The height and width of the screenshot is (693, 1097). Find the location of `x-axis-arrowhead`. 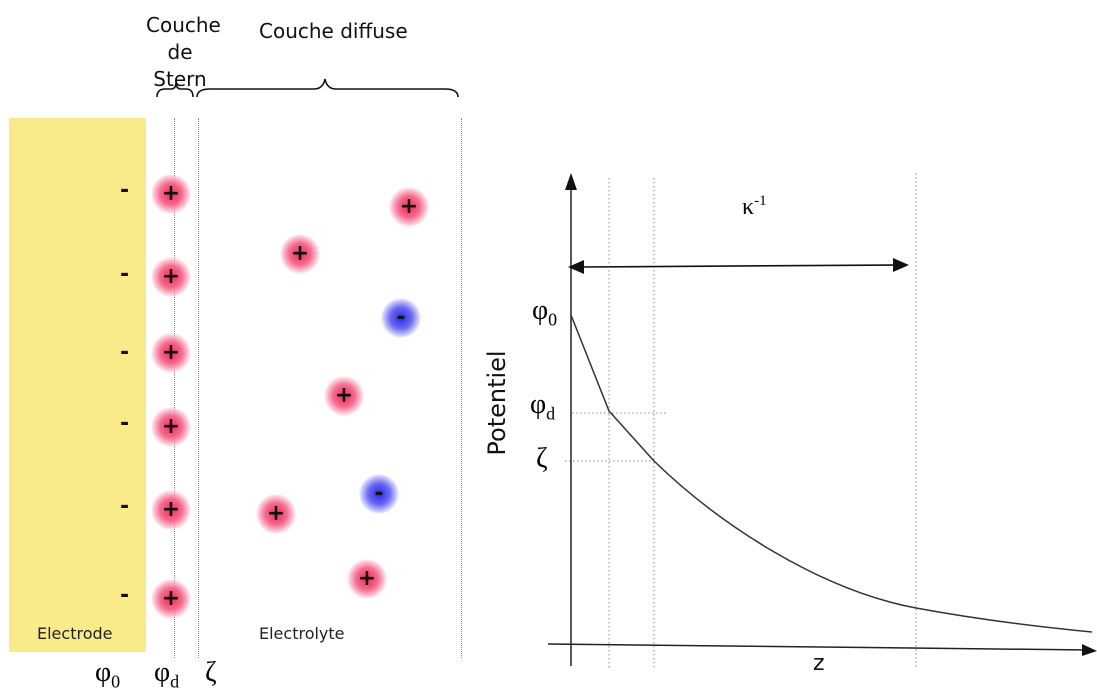

x-axis-arrowhead is located at coordinates (1089, 650).